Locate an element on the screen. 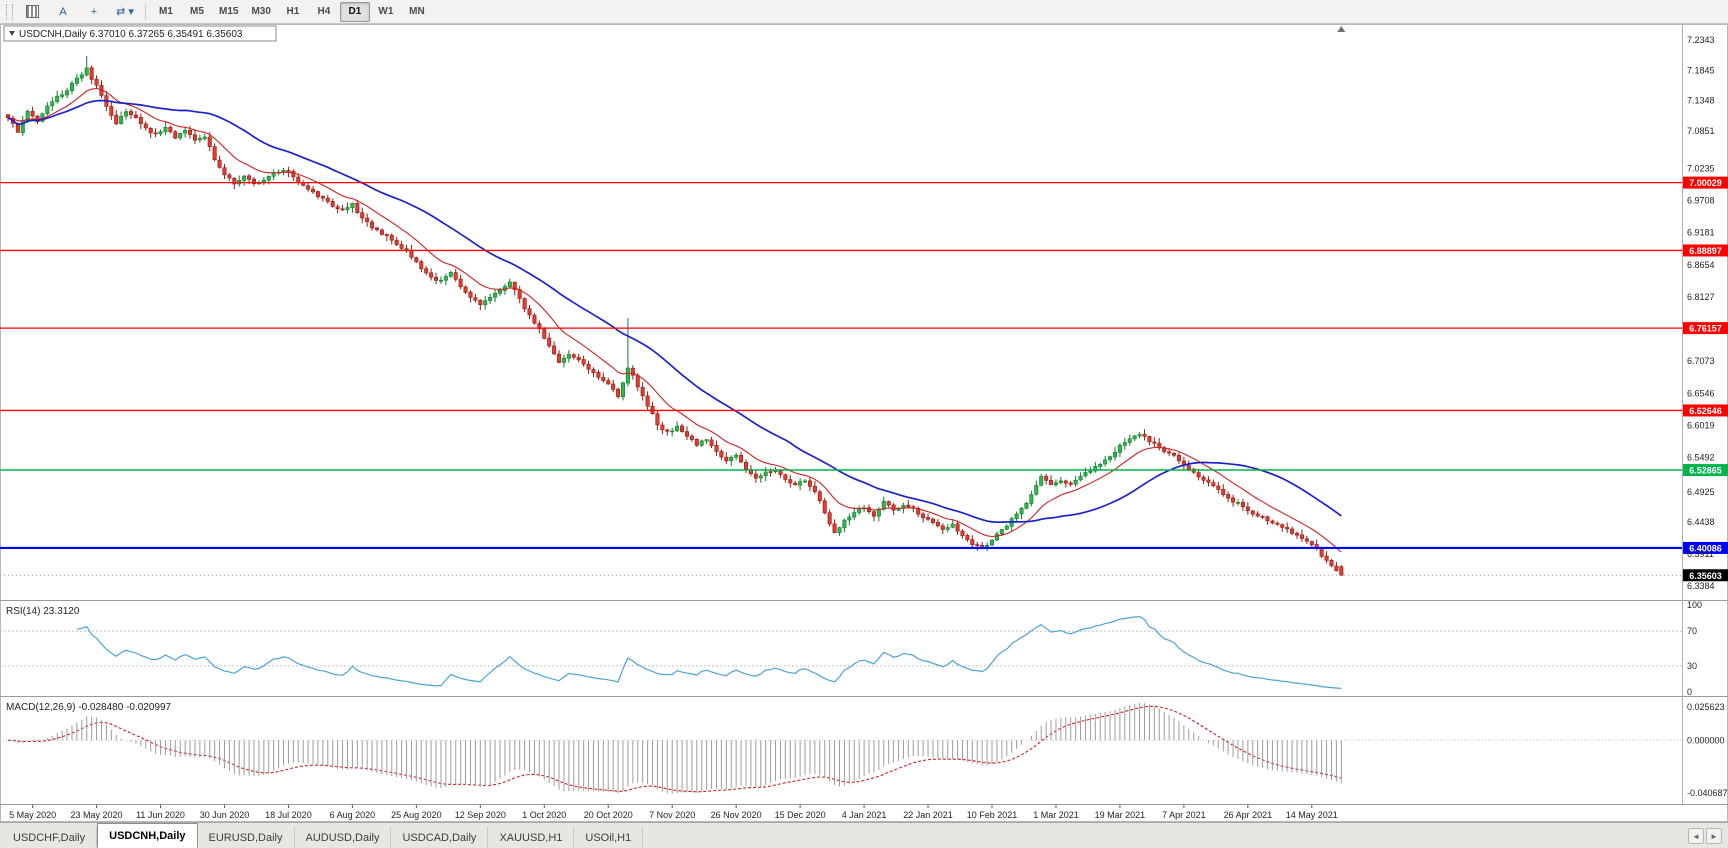  timeframe-button-w1: W1 is located at coordinates (386, 11).